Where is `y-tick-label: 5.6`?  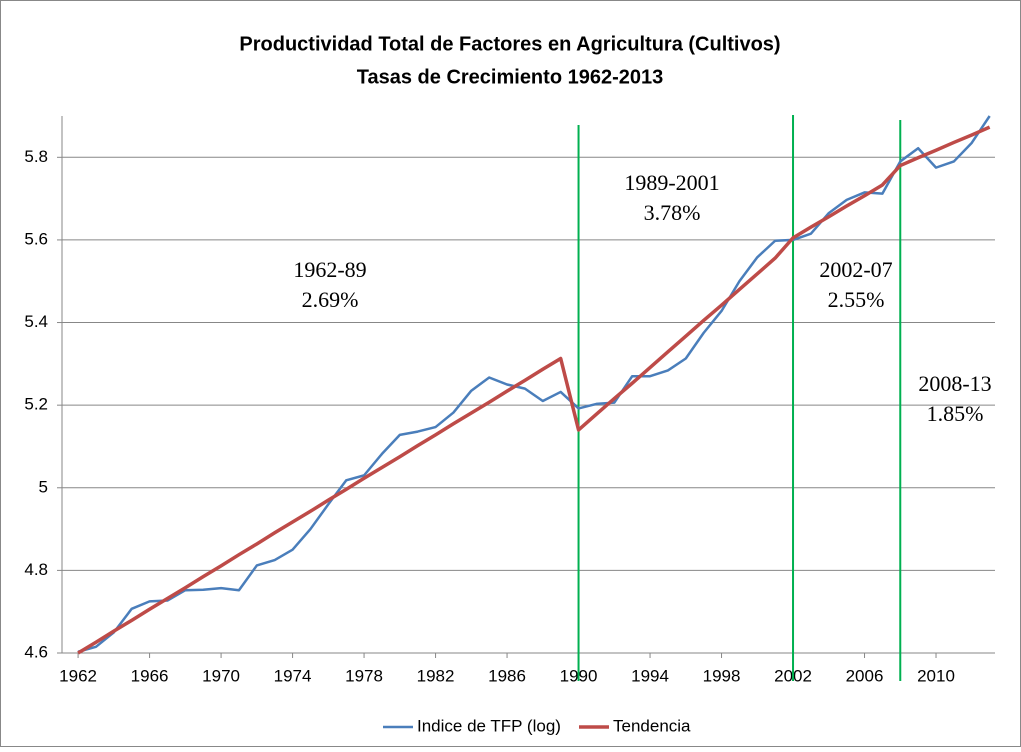
y-tick-label: 5.6 is located at coordinates (36, 238).